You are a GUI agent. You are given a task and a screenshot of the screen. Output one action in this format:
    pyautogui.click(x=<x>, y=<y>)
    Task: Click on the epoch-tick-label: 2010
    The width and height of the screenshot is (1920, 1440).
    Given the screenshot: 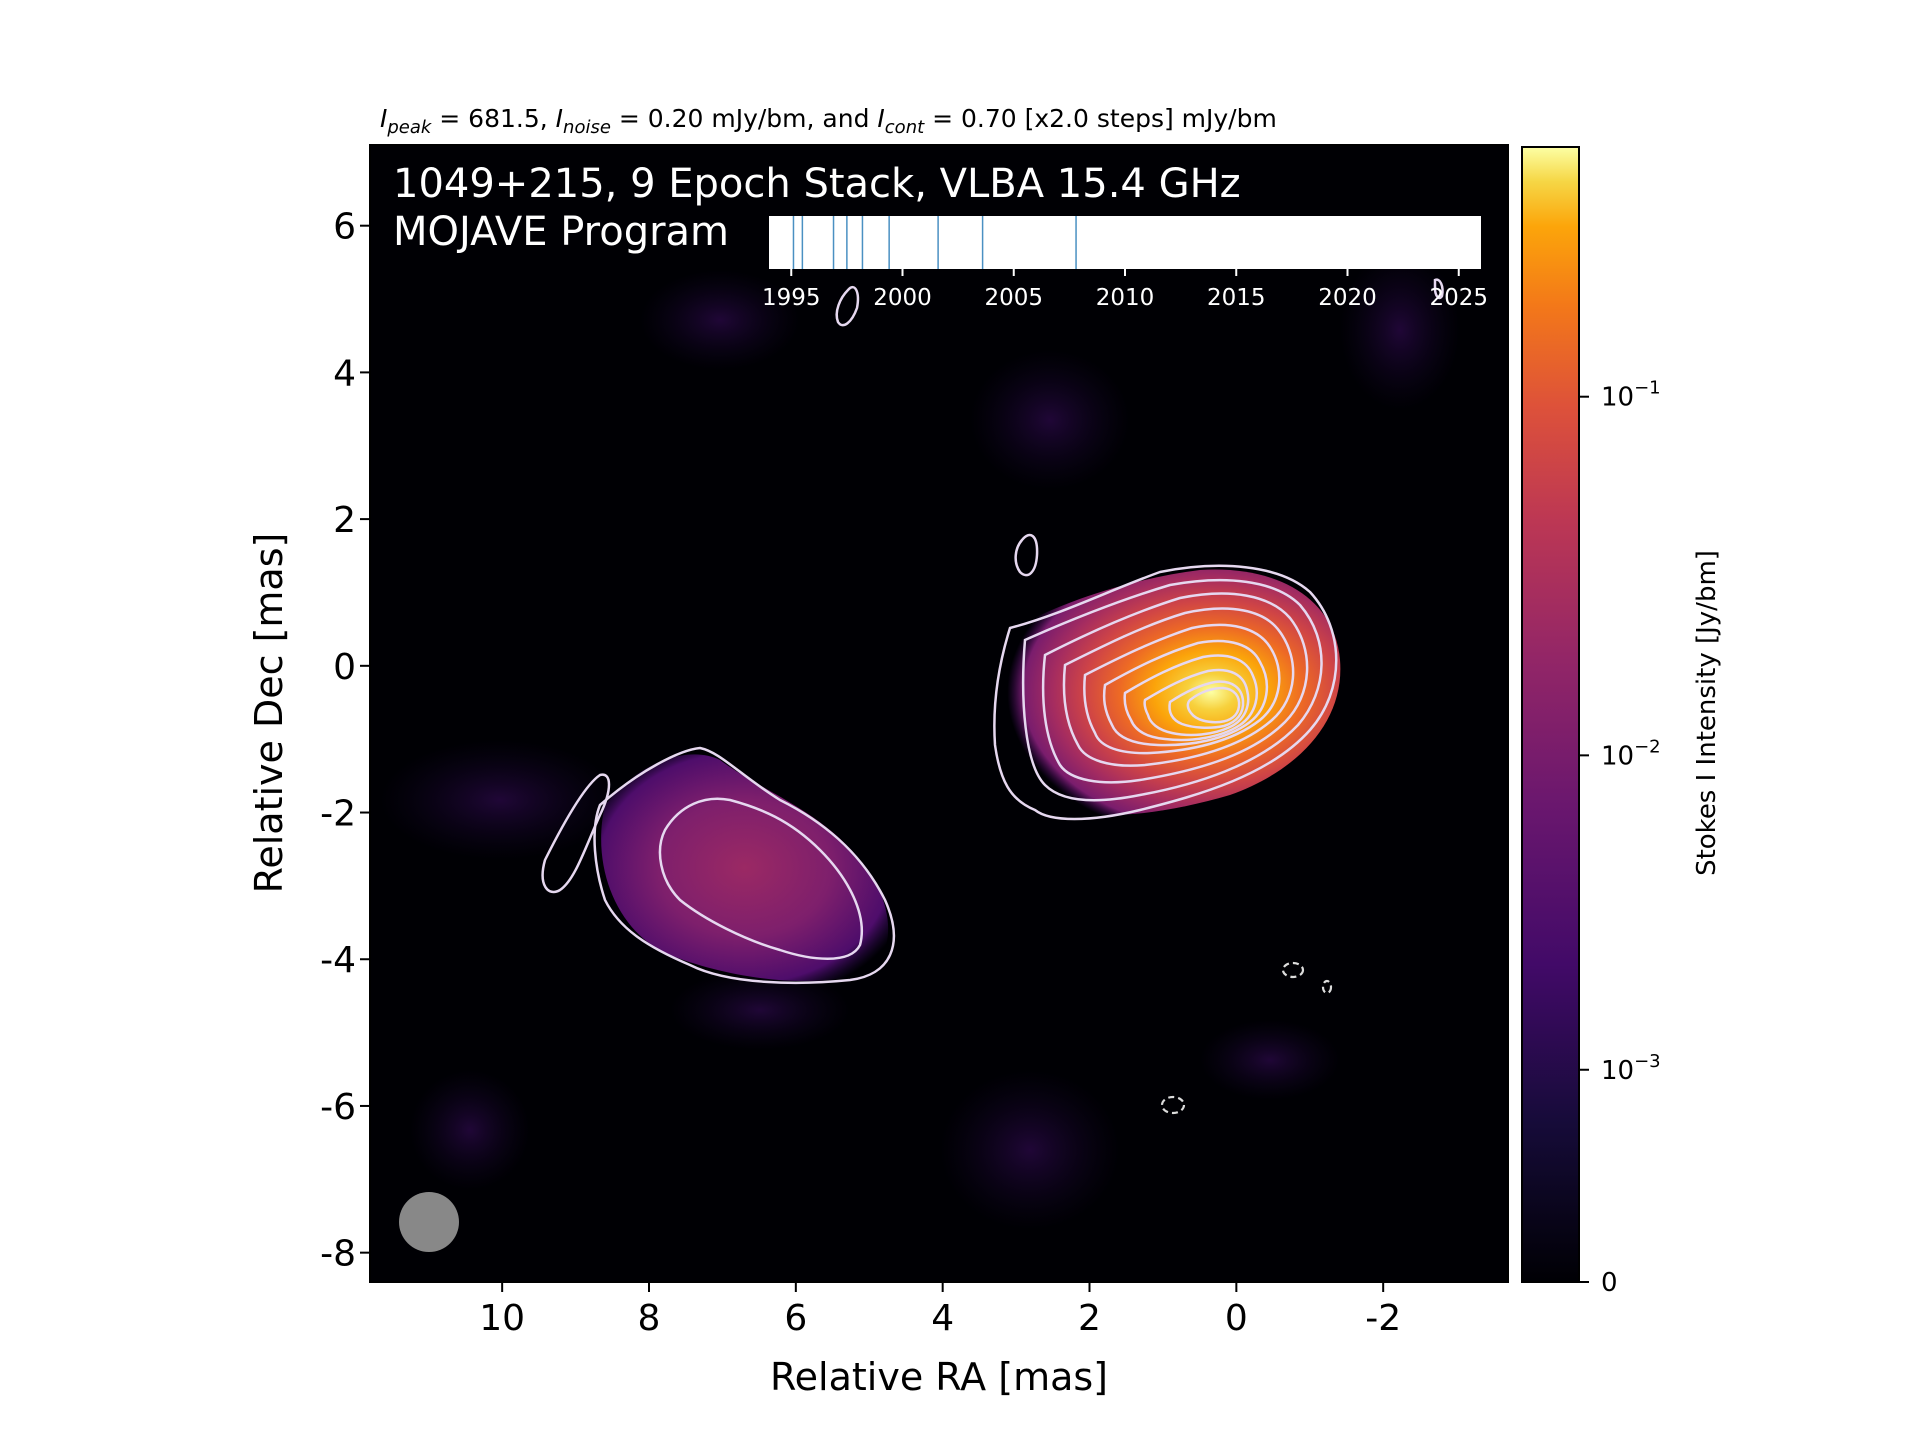 What is the action you would take?
    pyautogui.click(x=1125, y=298)
    